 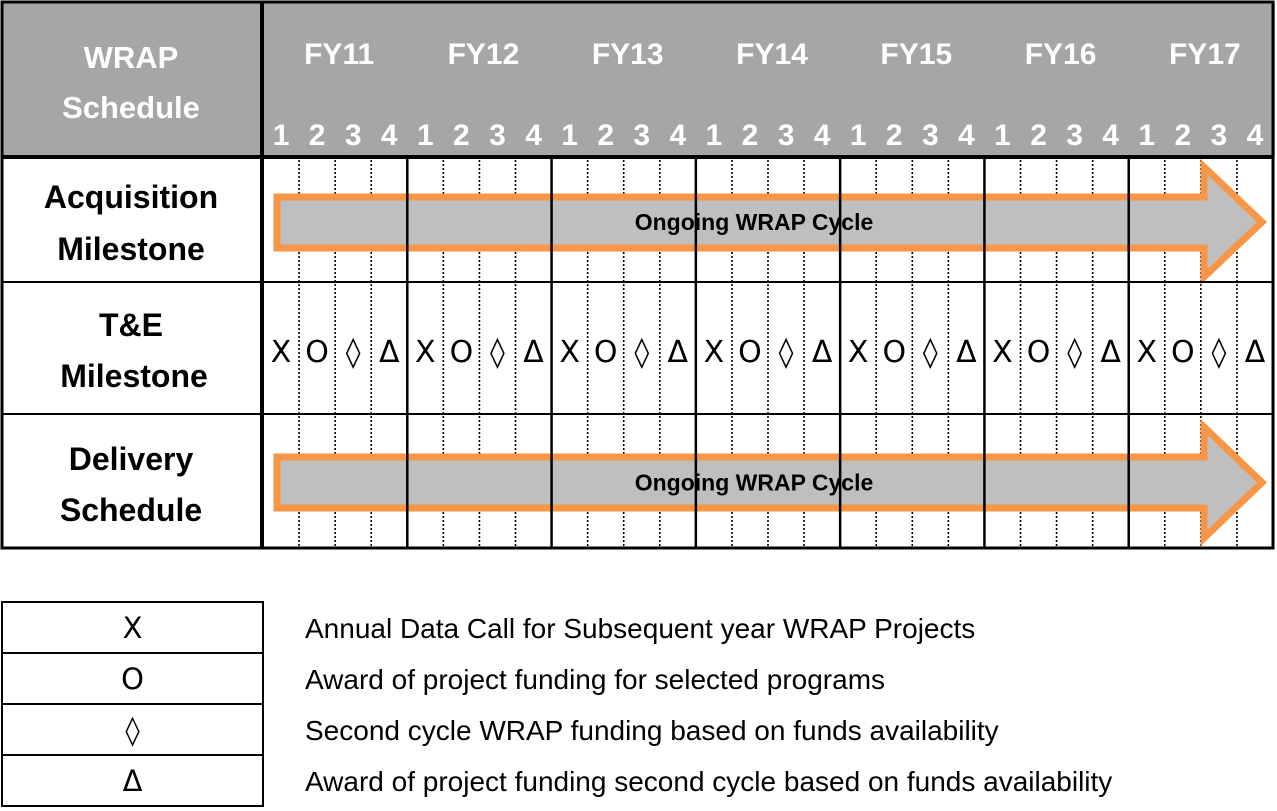 What do you see at coordinates (339, 54) in the screenshot?
I see `fy-label: FY11` at bounding box center [339, 54].